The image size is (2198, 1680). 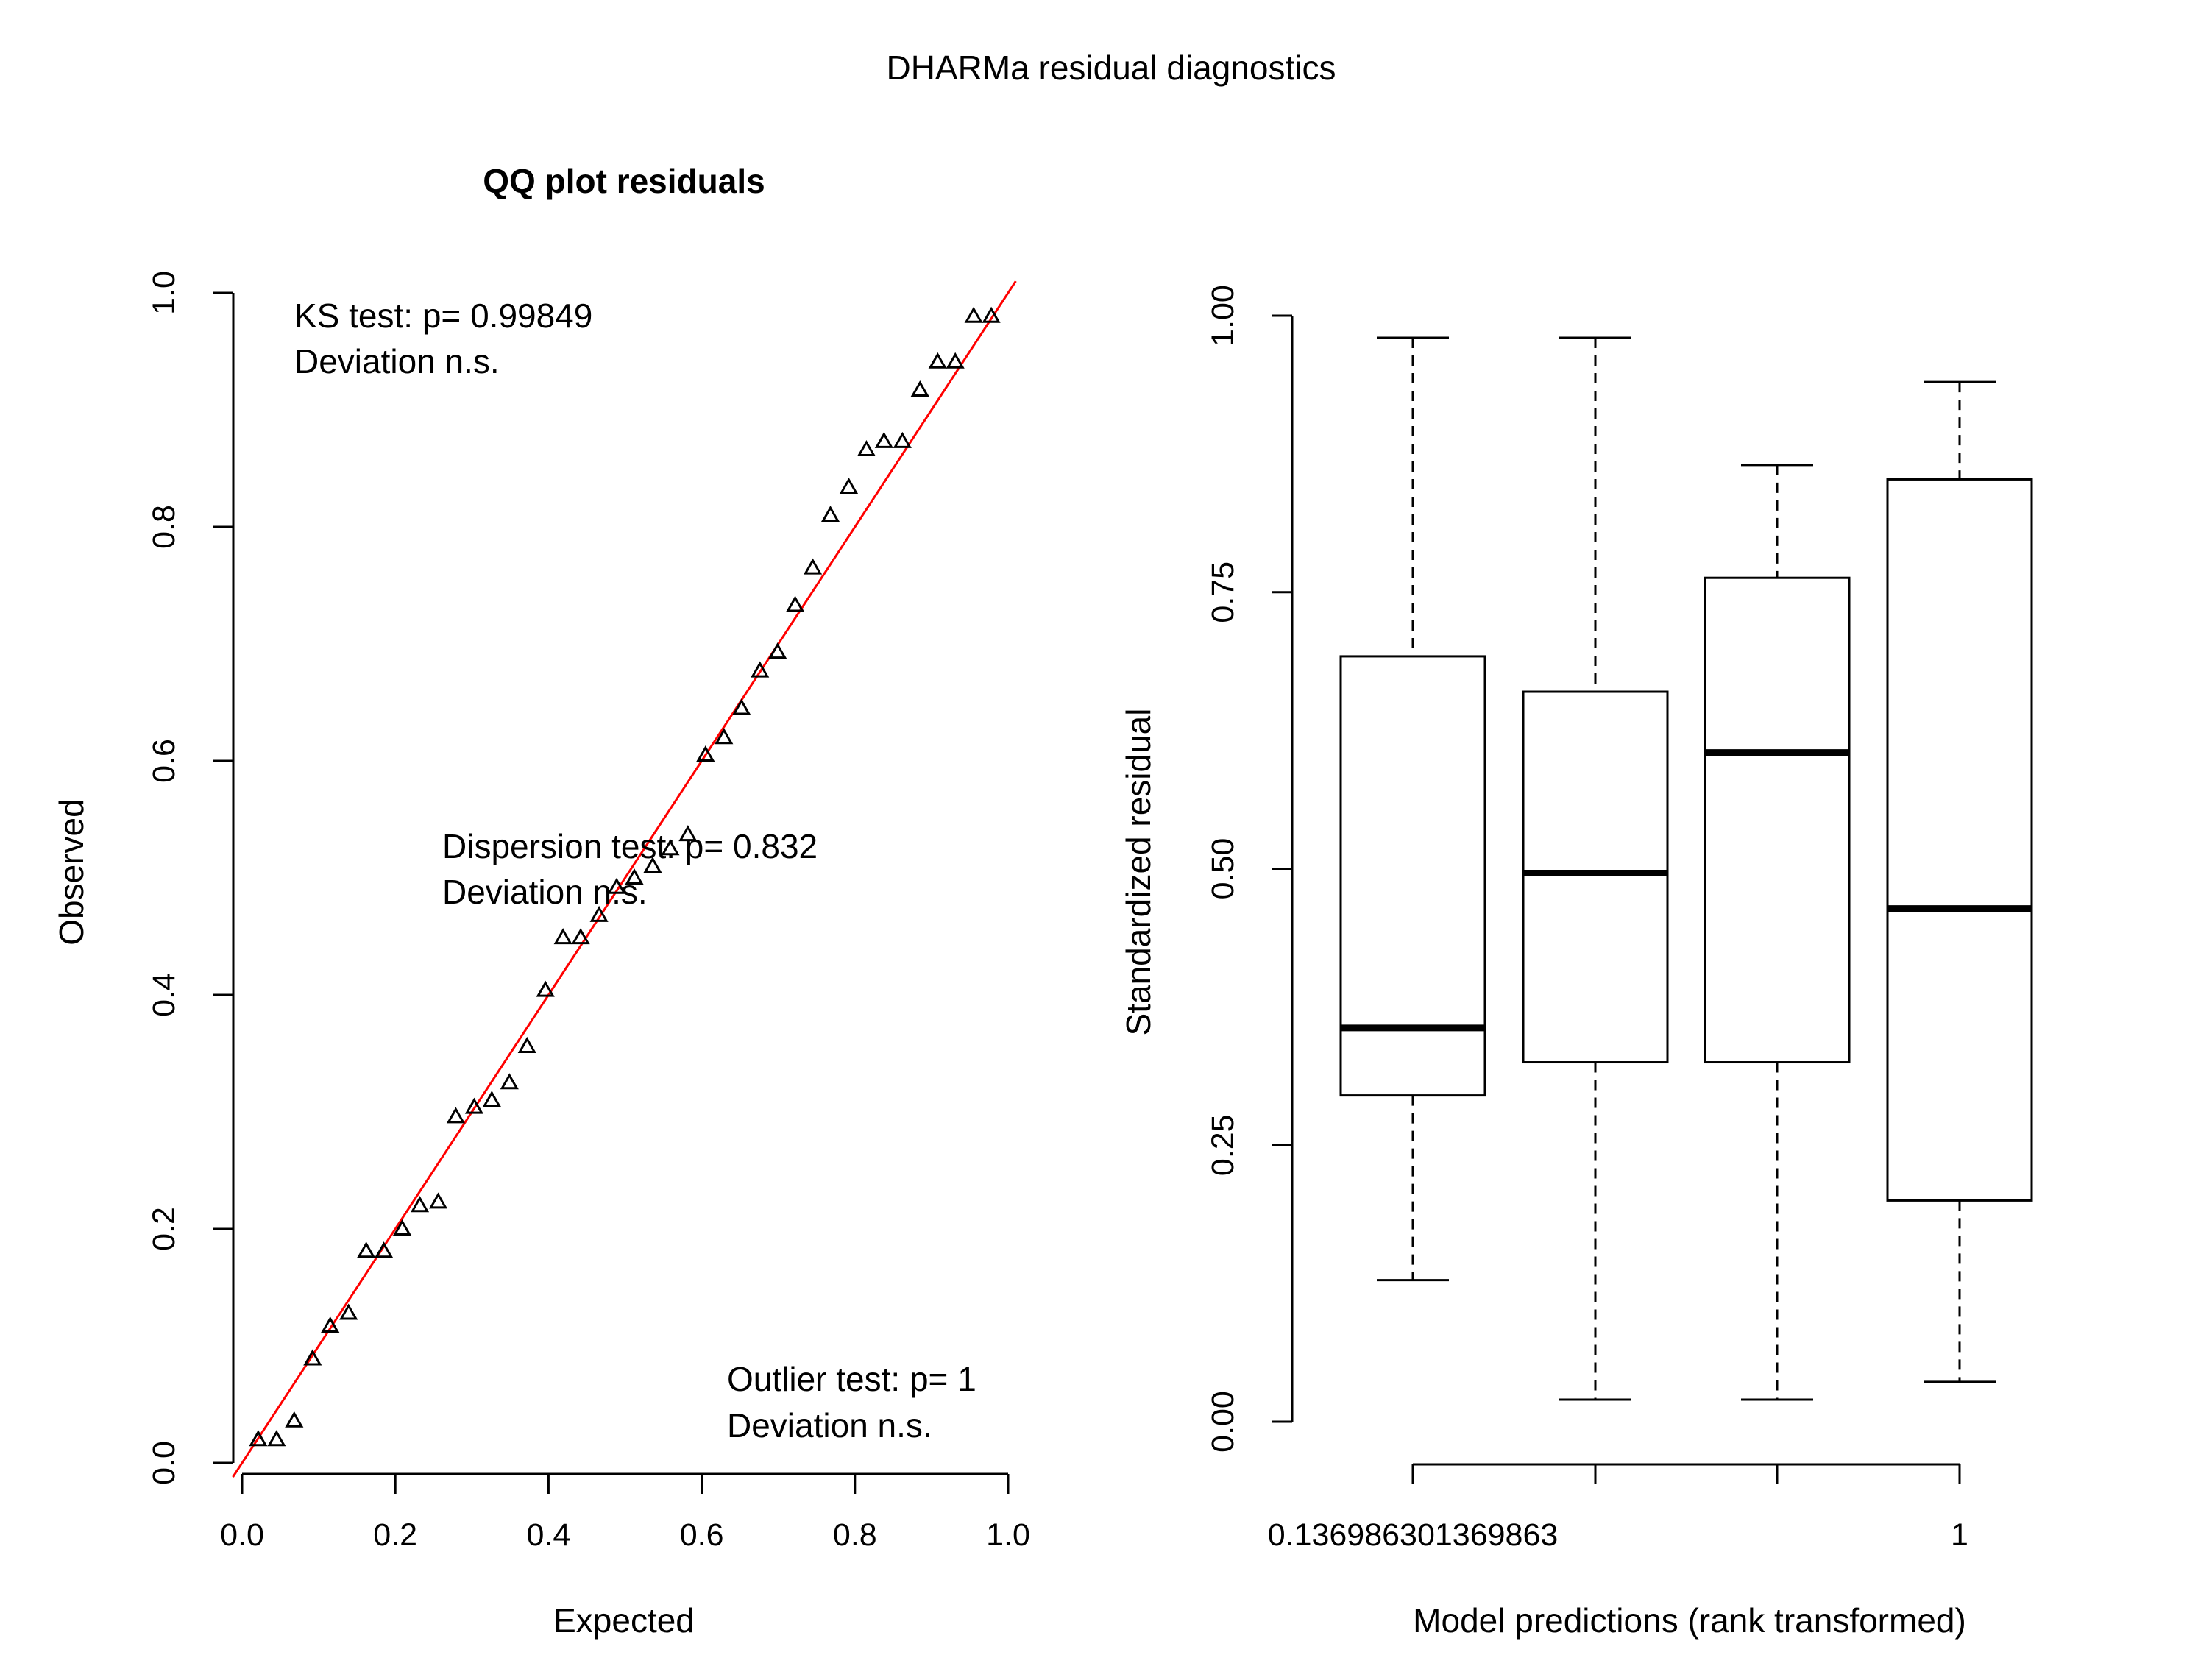 What do you see at coordinates (443, 316) in the screenshot?
I see `ks-test-text: KS test: p= 0.99849` at bounding box center [443, 316].